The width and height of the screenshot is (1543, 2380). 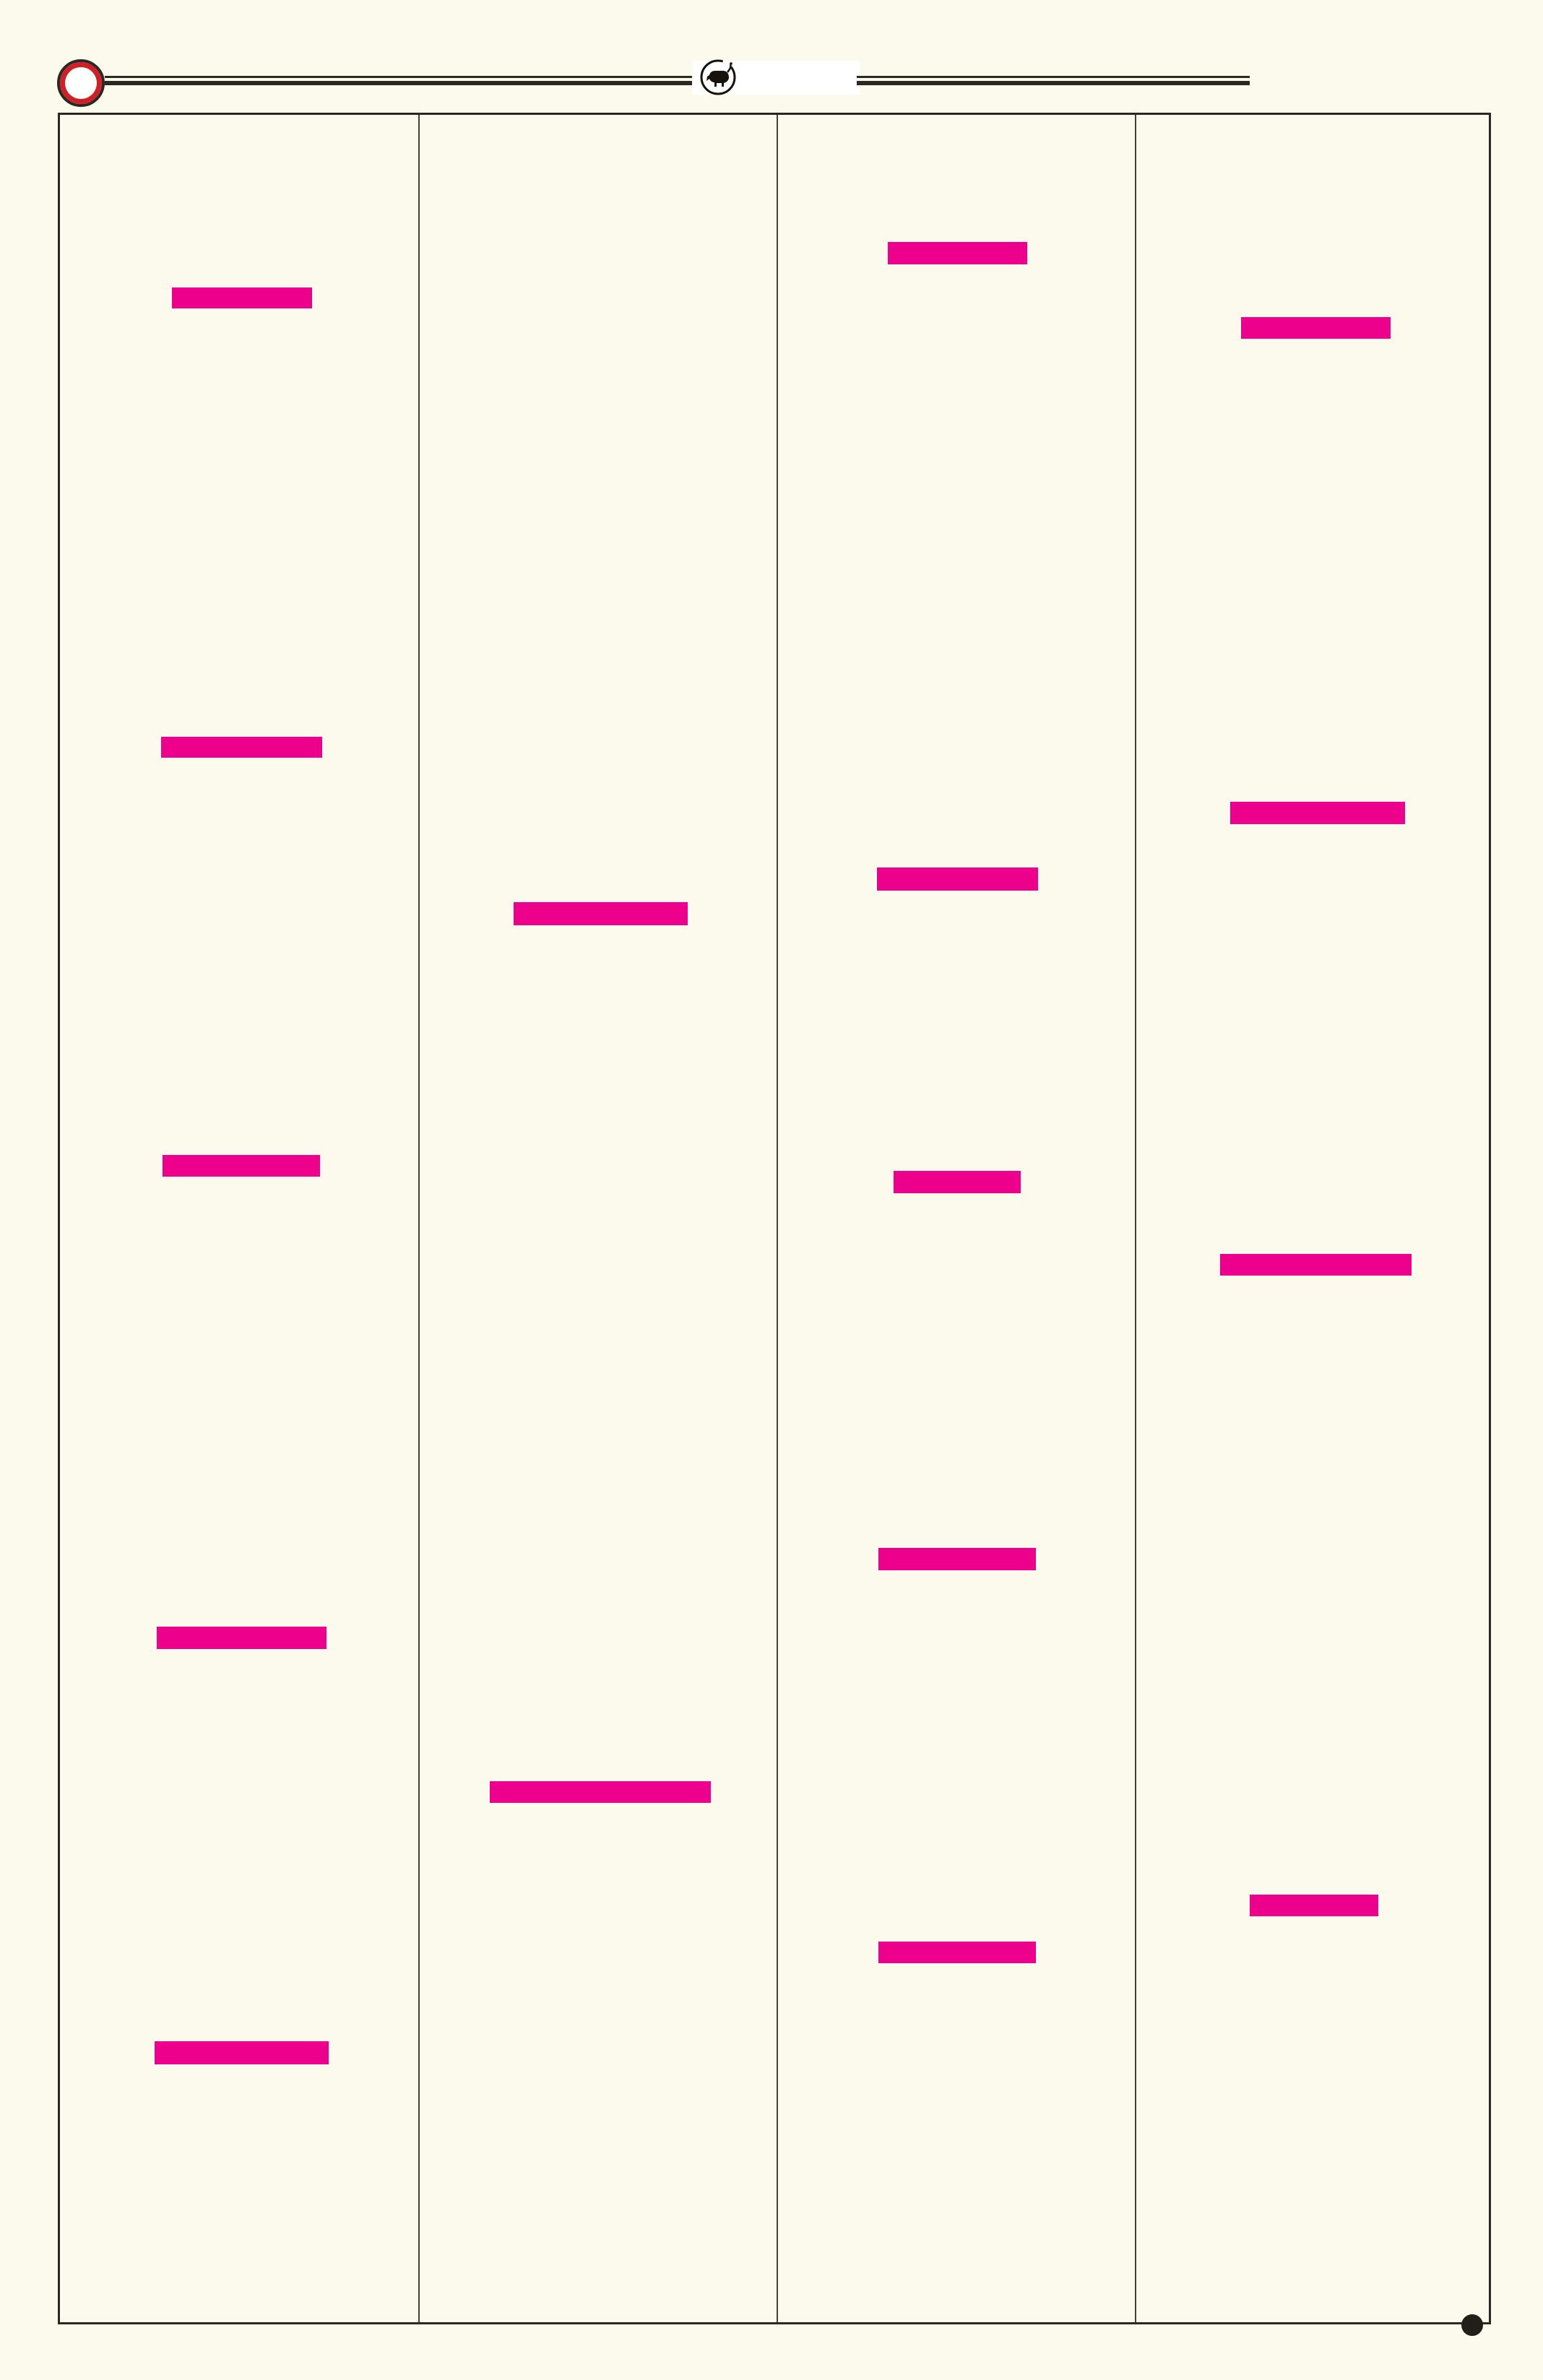 I want to click on page-corner-dot, so click(x=1472, y=2325).